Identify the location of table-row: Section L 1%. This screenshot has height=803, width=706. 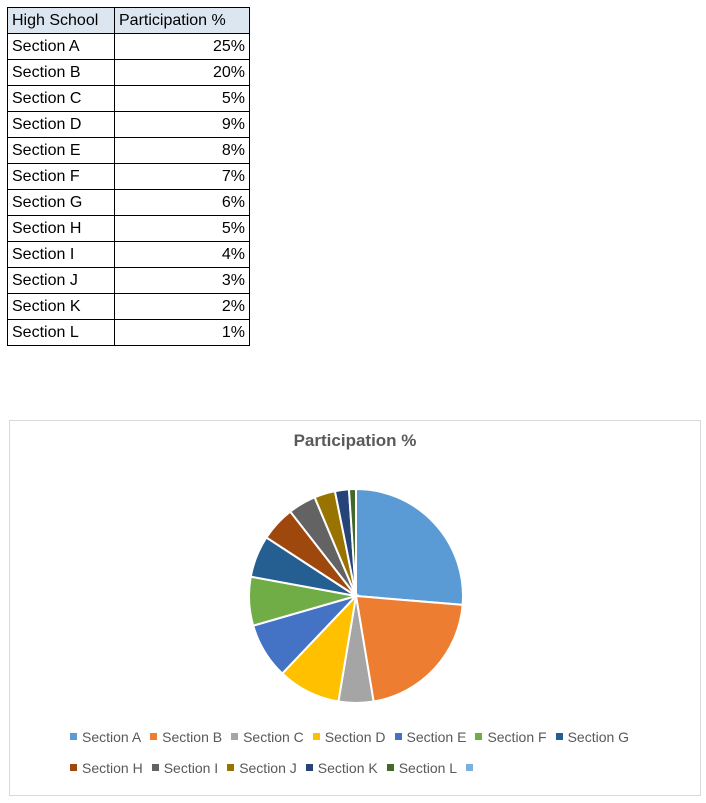
(128, 332).